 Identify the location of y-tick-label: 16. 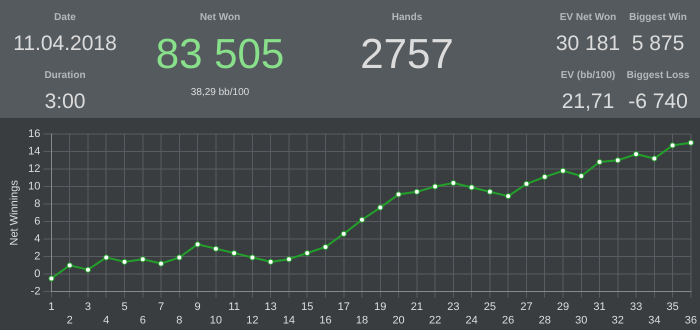
(34, 134).